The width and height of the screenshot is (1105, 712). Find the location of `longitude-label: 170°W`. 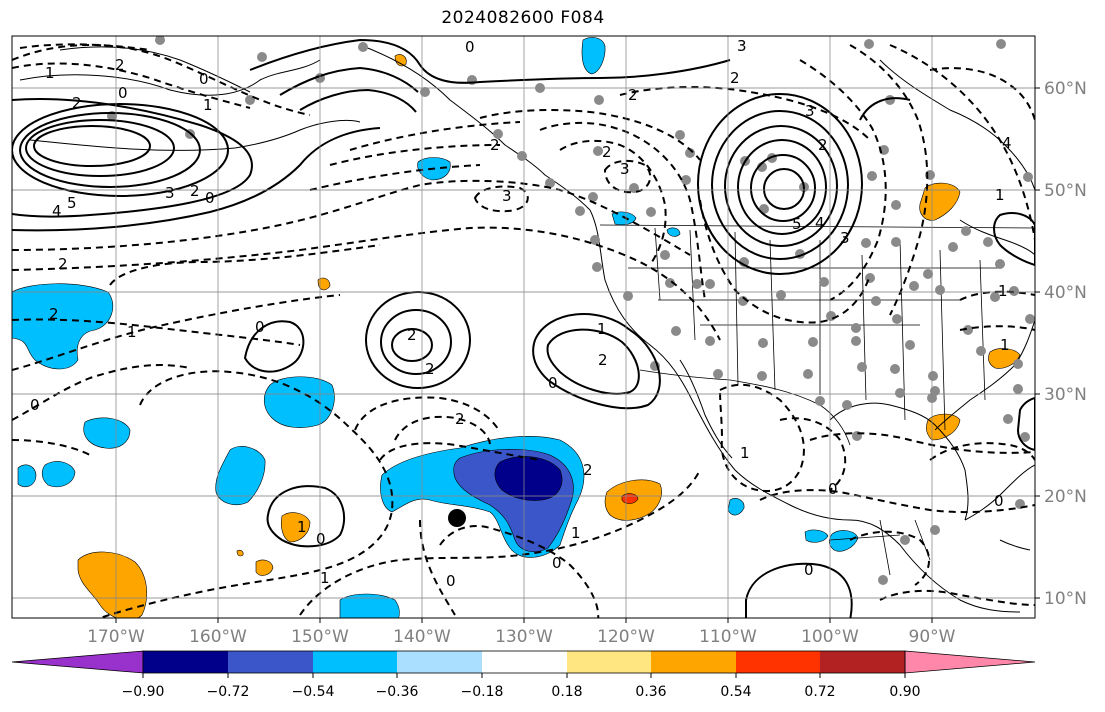

longitude-label: 170°W is located at coordinates (116, 637).